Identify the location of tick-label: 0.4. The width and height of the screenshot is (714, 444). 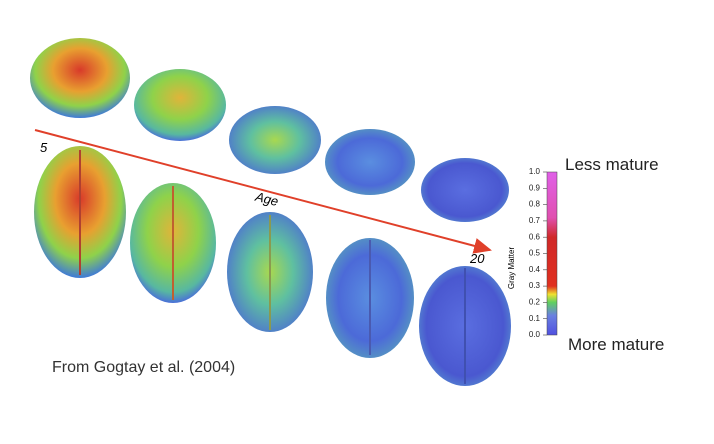
(535, 269).